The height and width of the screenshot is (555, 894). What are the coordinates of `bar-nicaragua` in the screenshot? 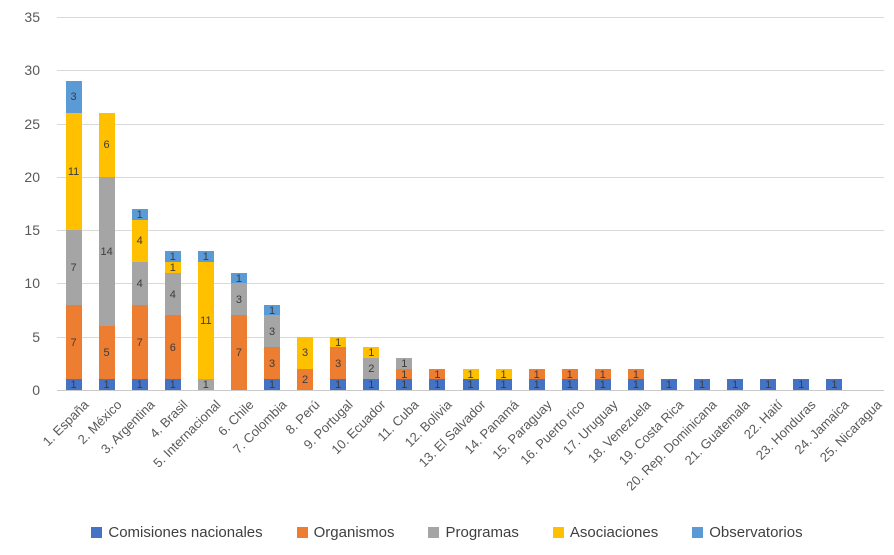 It's located at (867, 203).